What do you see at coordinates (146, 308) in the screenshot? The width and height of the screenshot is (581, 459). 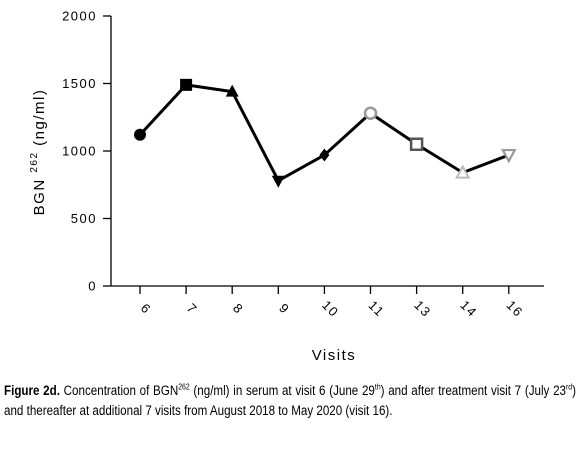 I see `x-tick-label: 6` at bounding box center [146, 308].